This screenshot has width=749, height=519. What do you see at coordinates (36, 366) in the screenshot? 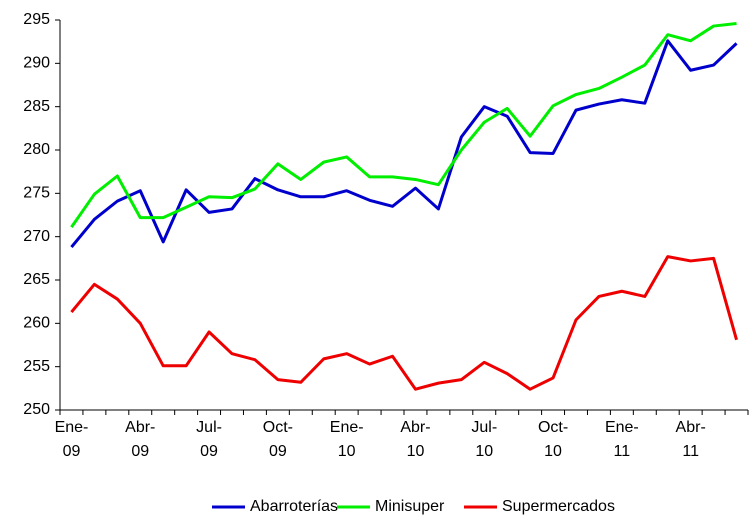
I see `y-tick-label: 255` at bounding box center [36, 366].